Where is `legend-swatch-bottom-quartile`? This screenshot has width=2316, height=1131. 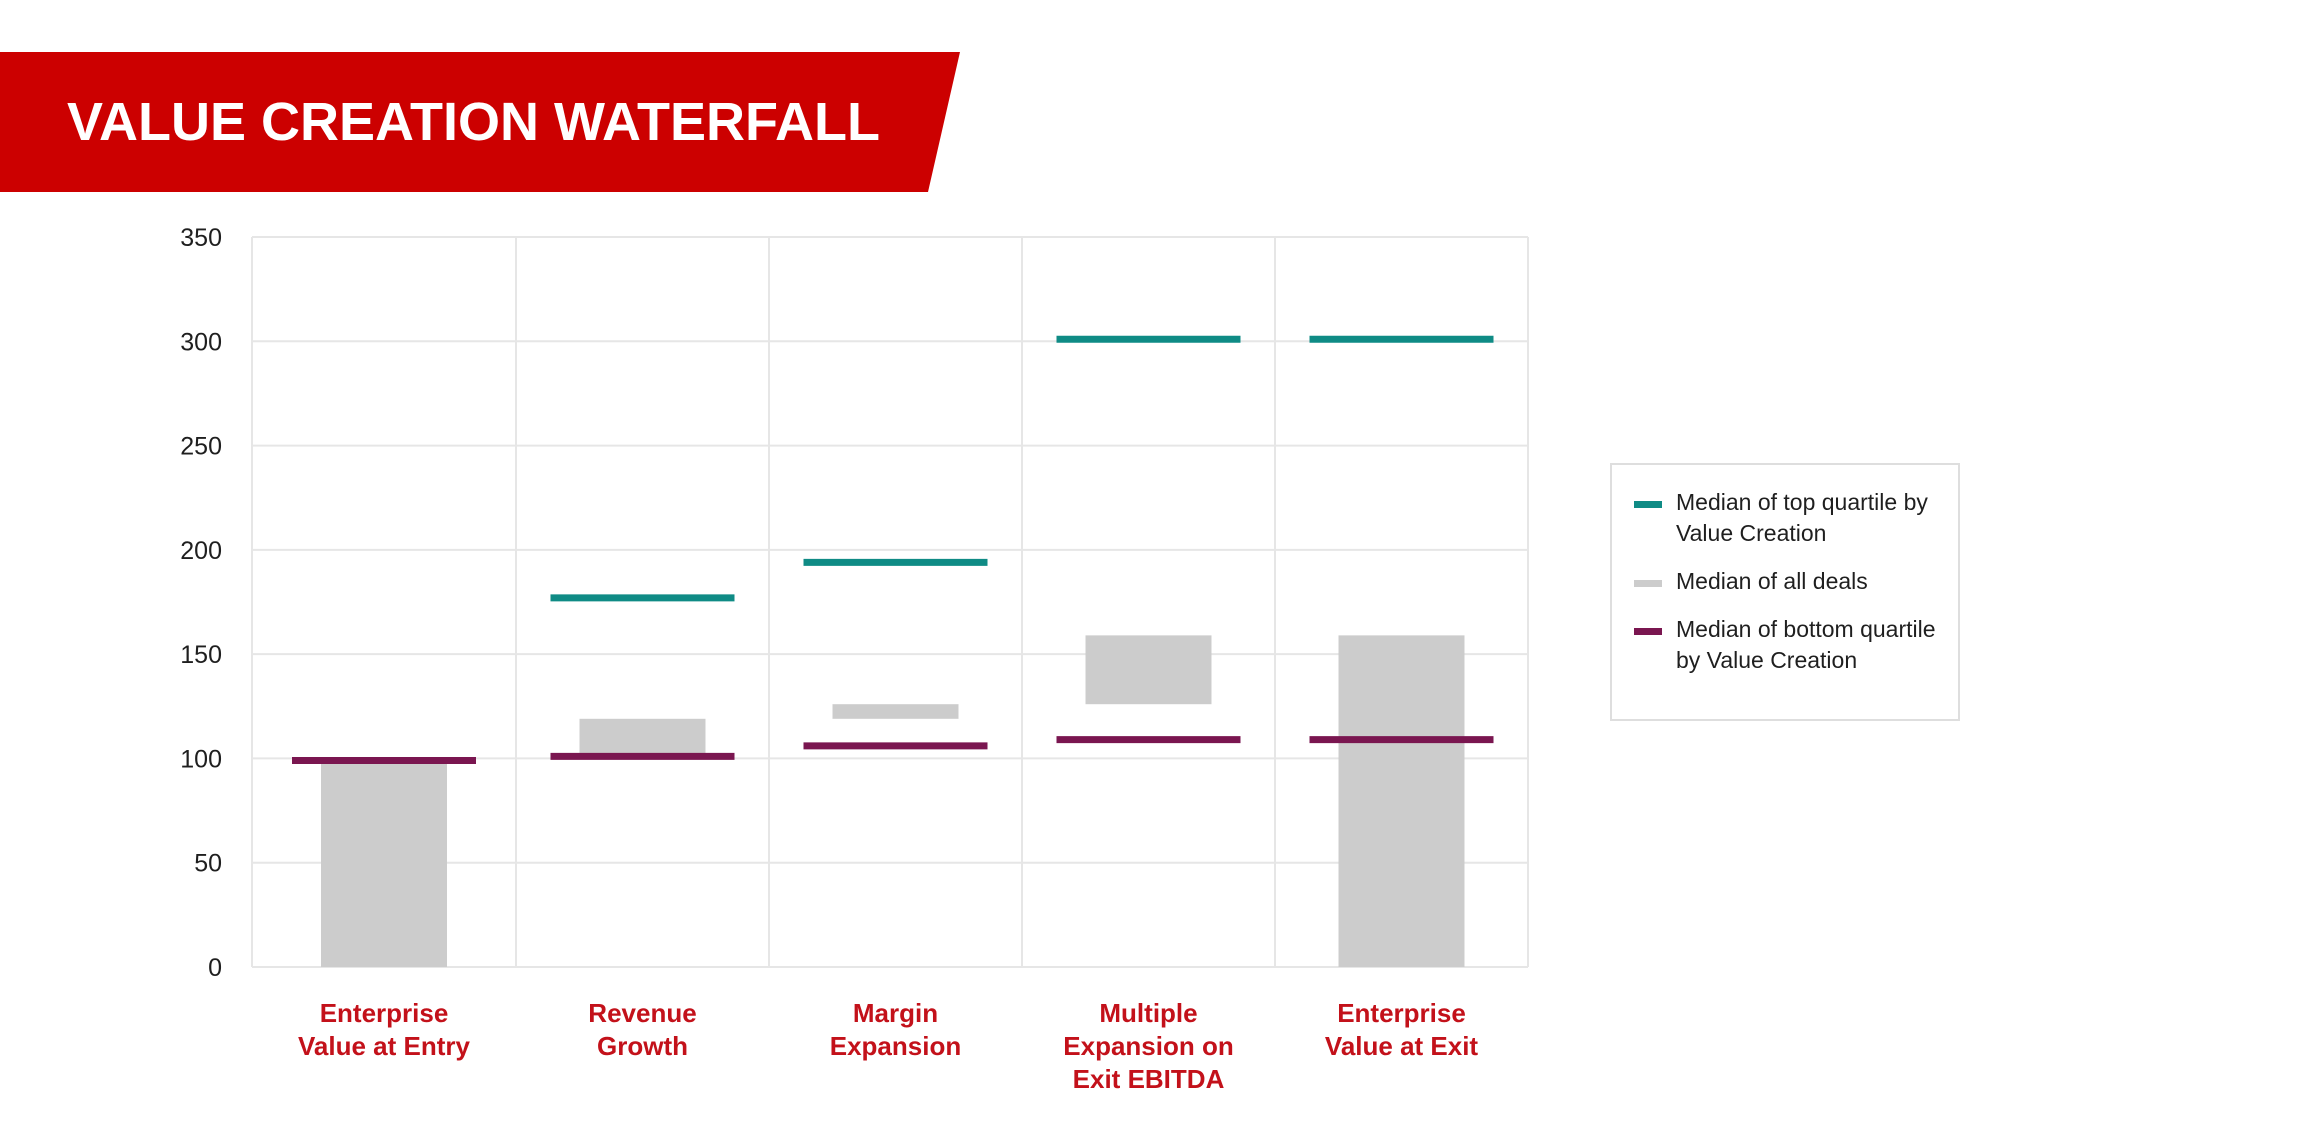 legend-swatch-bottom-quartile is located at coordinates (1648, 631).